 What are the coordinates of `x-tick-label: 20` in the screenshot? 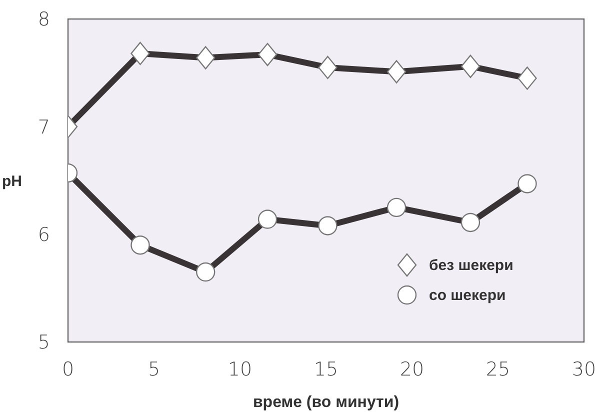 It's located at (412, 369).